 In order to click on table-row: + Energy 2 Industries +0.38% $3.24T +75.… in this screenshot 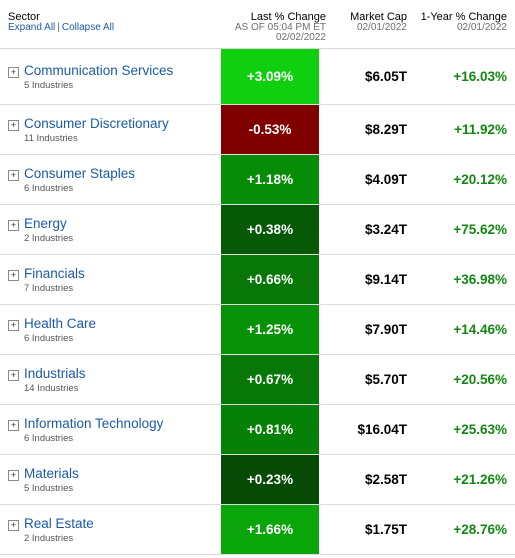, I will do `click(257, 230)`.